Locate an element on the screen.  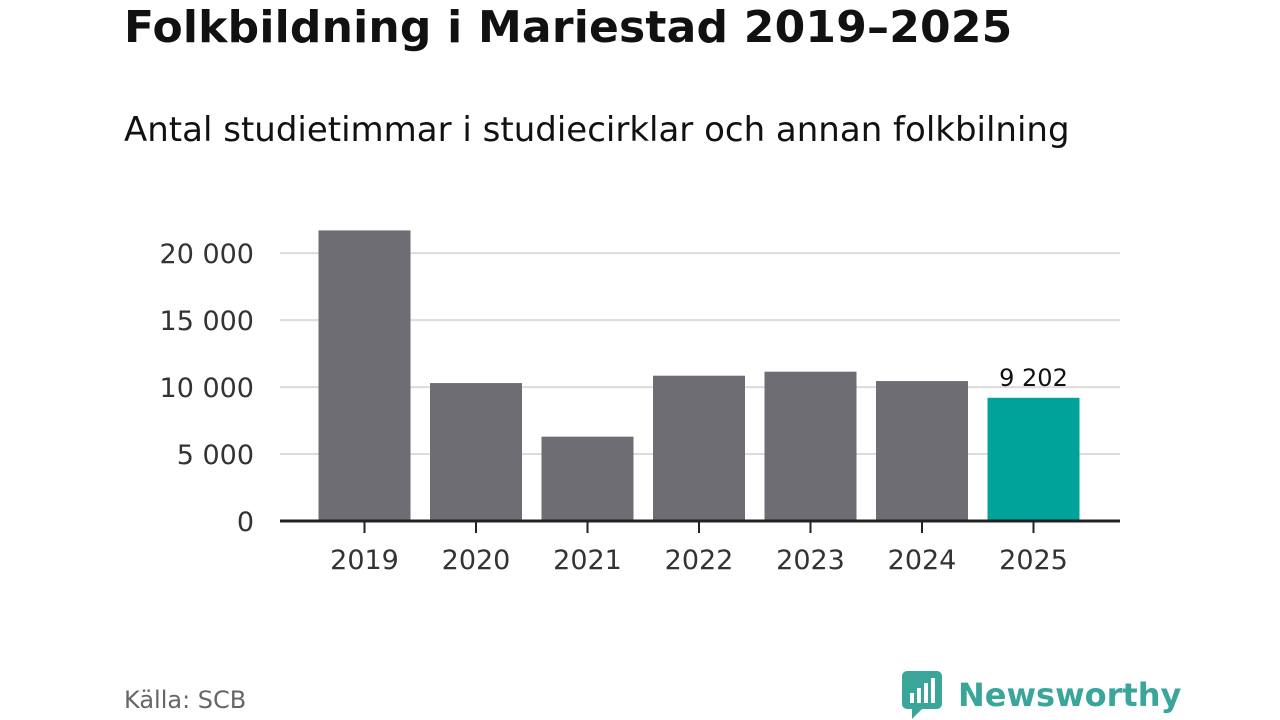
bar-2019 is located at coordinates (364, 375).